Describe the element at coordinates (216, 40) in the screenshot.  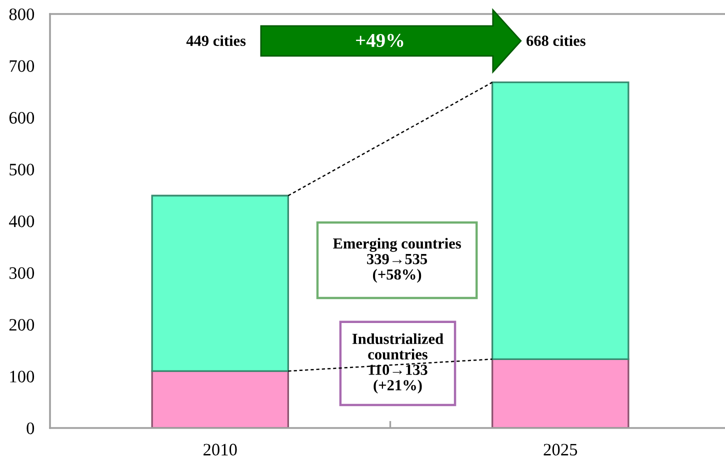
I see `annotation: 449 cities` at that location.